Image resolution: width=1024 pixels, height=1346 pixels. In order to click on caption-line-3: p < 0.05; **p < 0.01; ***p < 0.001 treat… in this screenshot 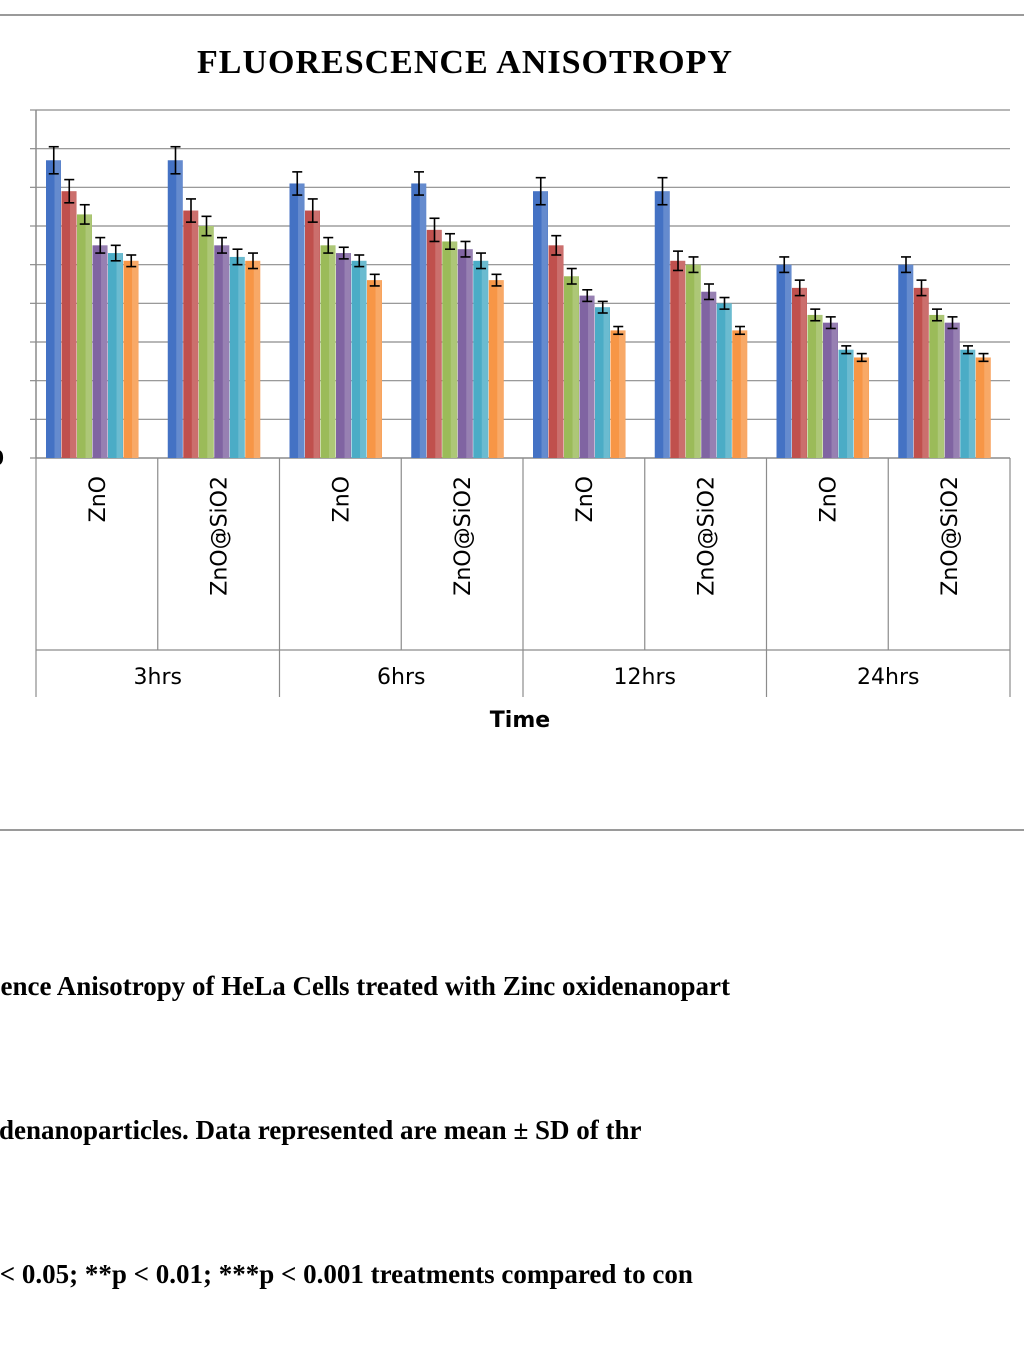, I will do `click(346, 1274)`.